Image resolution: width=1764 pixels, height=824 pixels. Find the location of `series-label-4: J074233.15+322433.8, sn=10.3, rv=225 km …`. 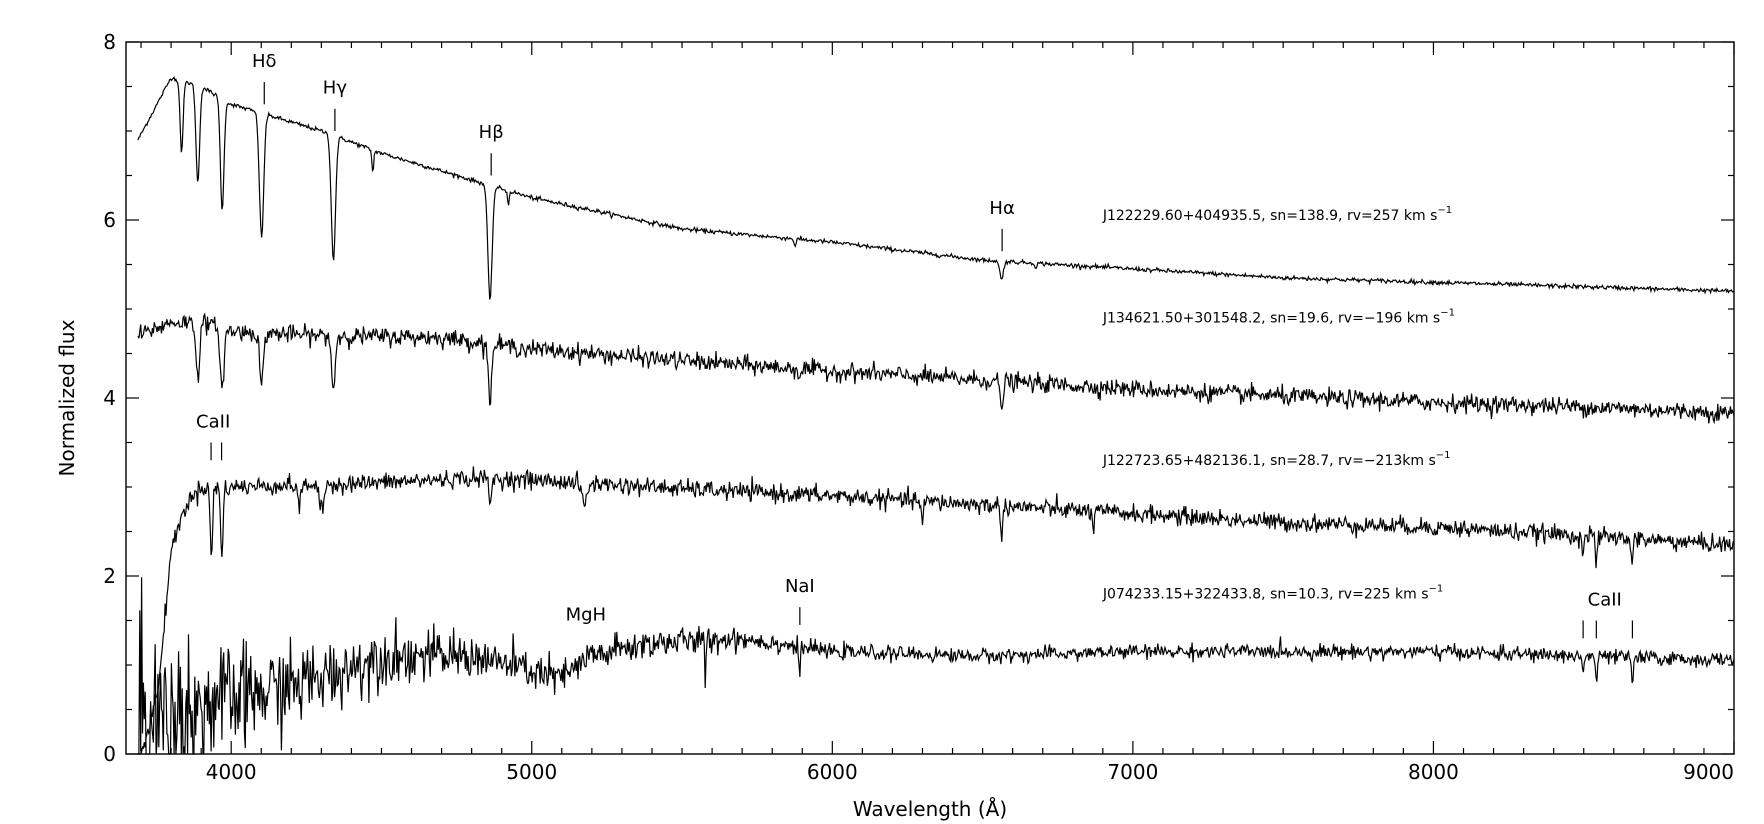

series-label-4: J074233.15+322433.8, sn=10.3, rv=225 km … is located at coordinates (1272, 592).